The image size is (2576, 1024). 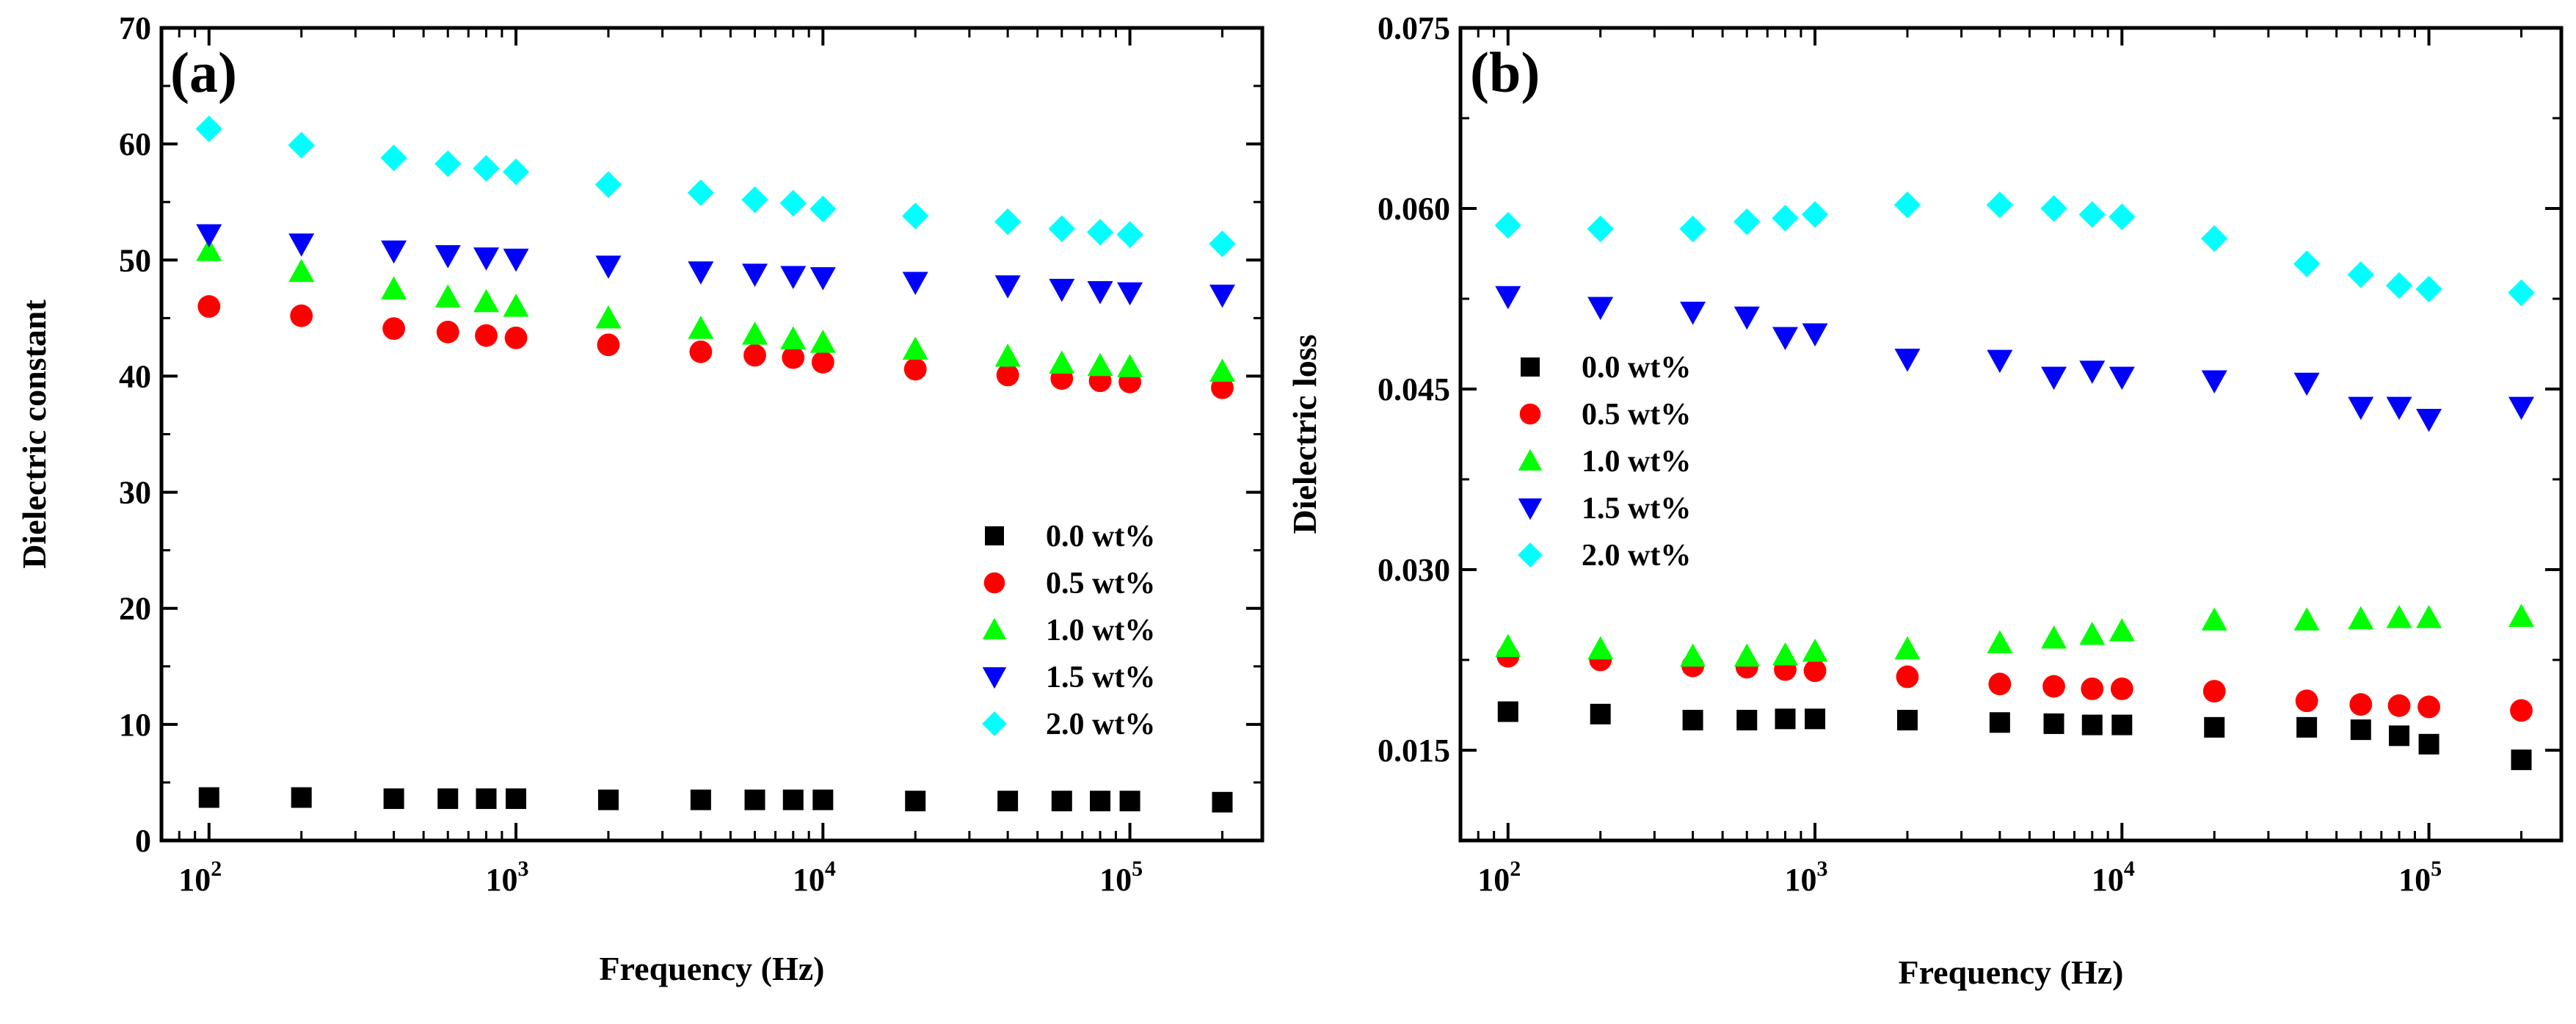 I want to click on x-tick-label-b: 10³, so click(x=1806, y=877).